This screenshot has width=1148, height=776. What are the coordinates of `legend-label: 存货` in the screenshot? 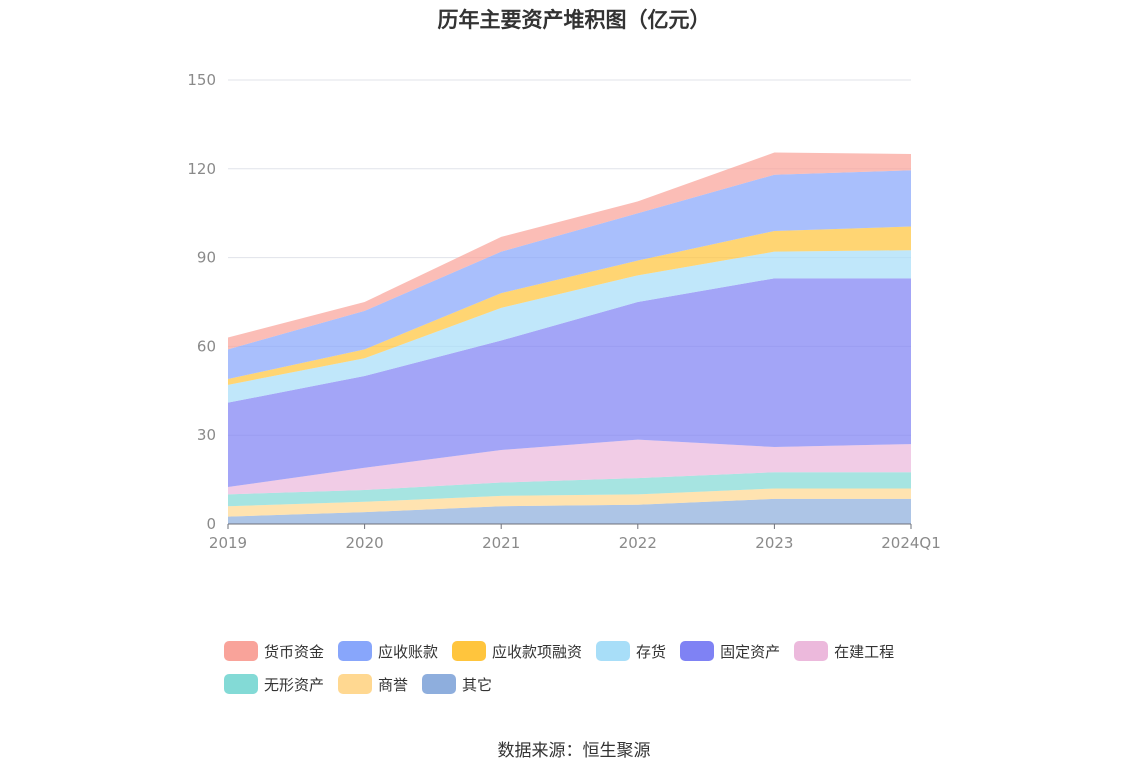 It's located at (651, 651).